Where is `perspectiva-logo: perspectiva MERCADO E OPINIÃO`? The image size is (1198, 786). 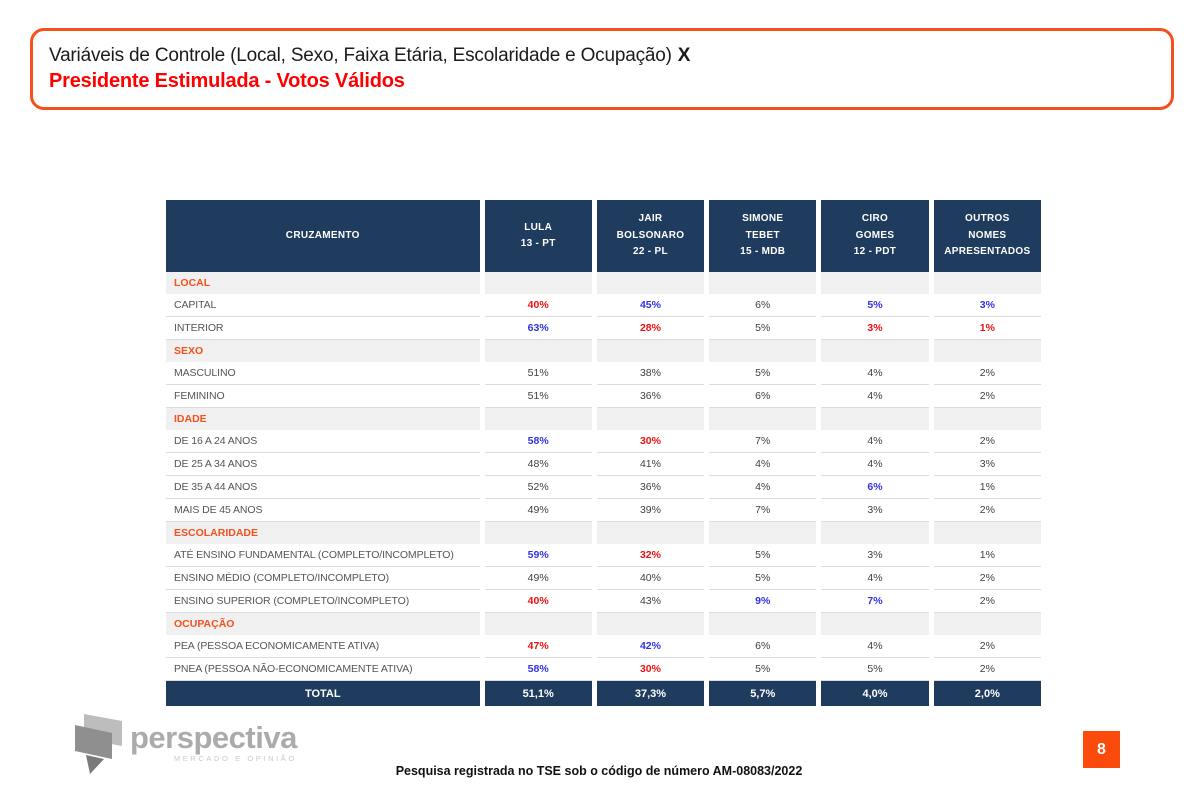 perspectiva-logo: perspectiva MERCADO E OPINIÃO is located at coordinates (184, 744).